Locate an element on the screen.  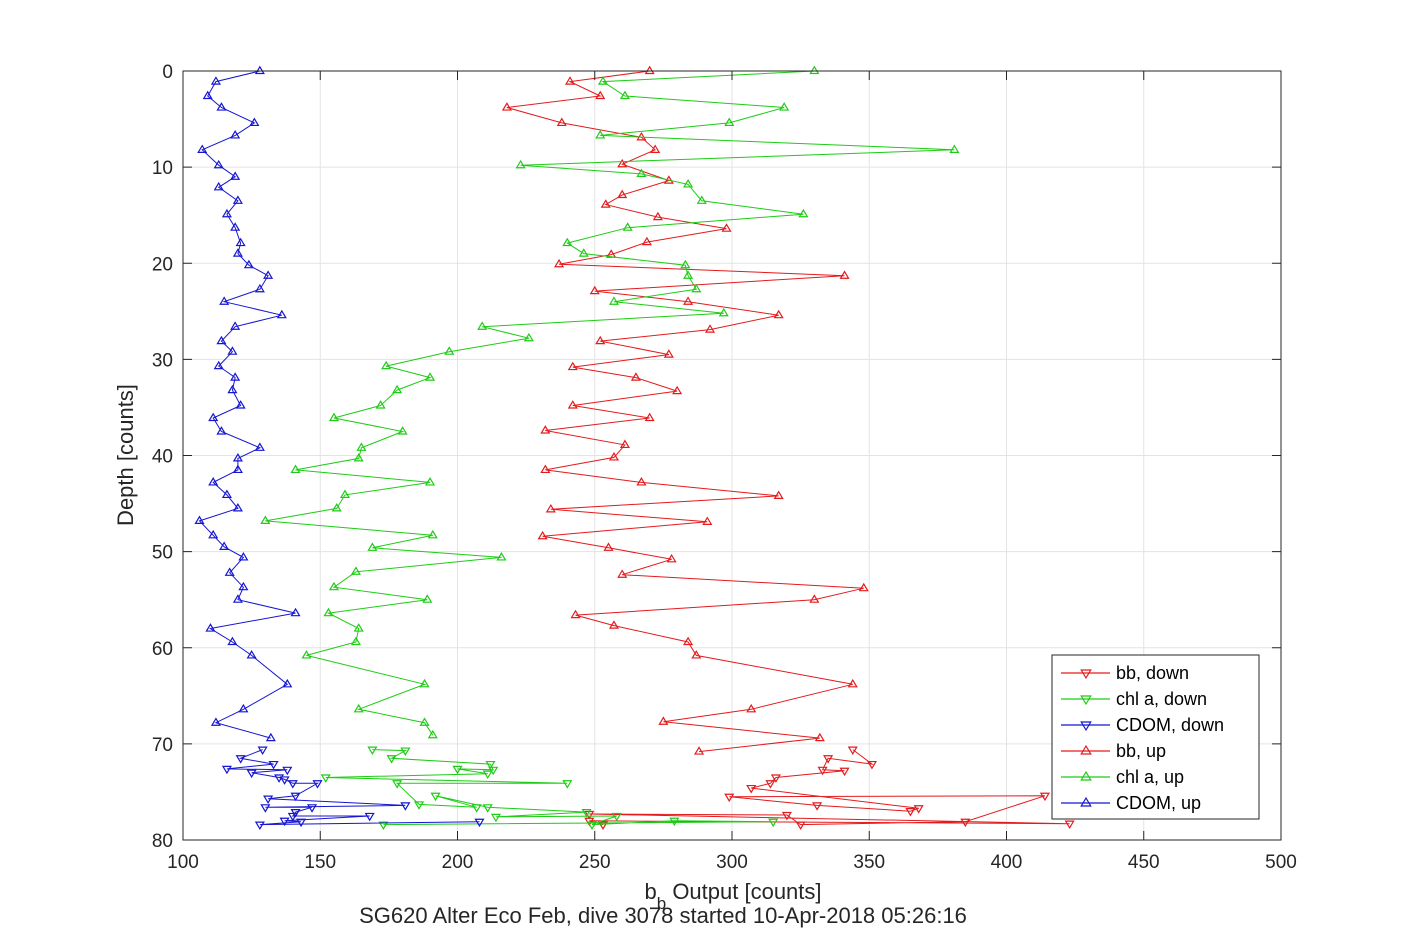
x-axis-label-subscript: b is located at coordinates (661, 903).